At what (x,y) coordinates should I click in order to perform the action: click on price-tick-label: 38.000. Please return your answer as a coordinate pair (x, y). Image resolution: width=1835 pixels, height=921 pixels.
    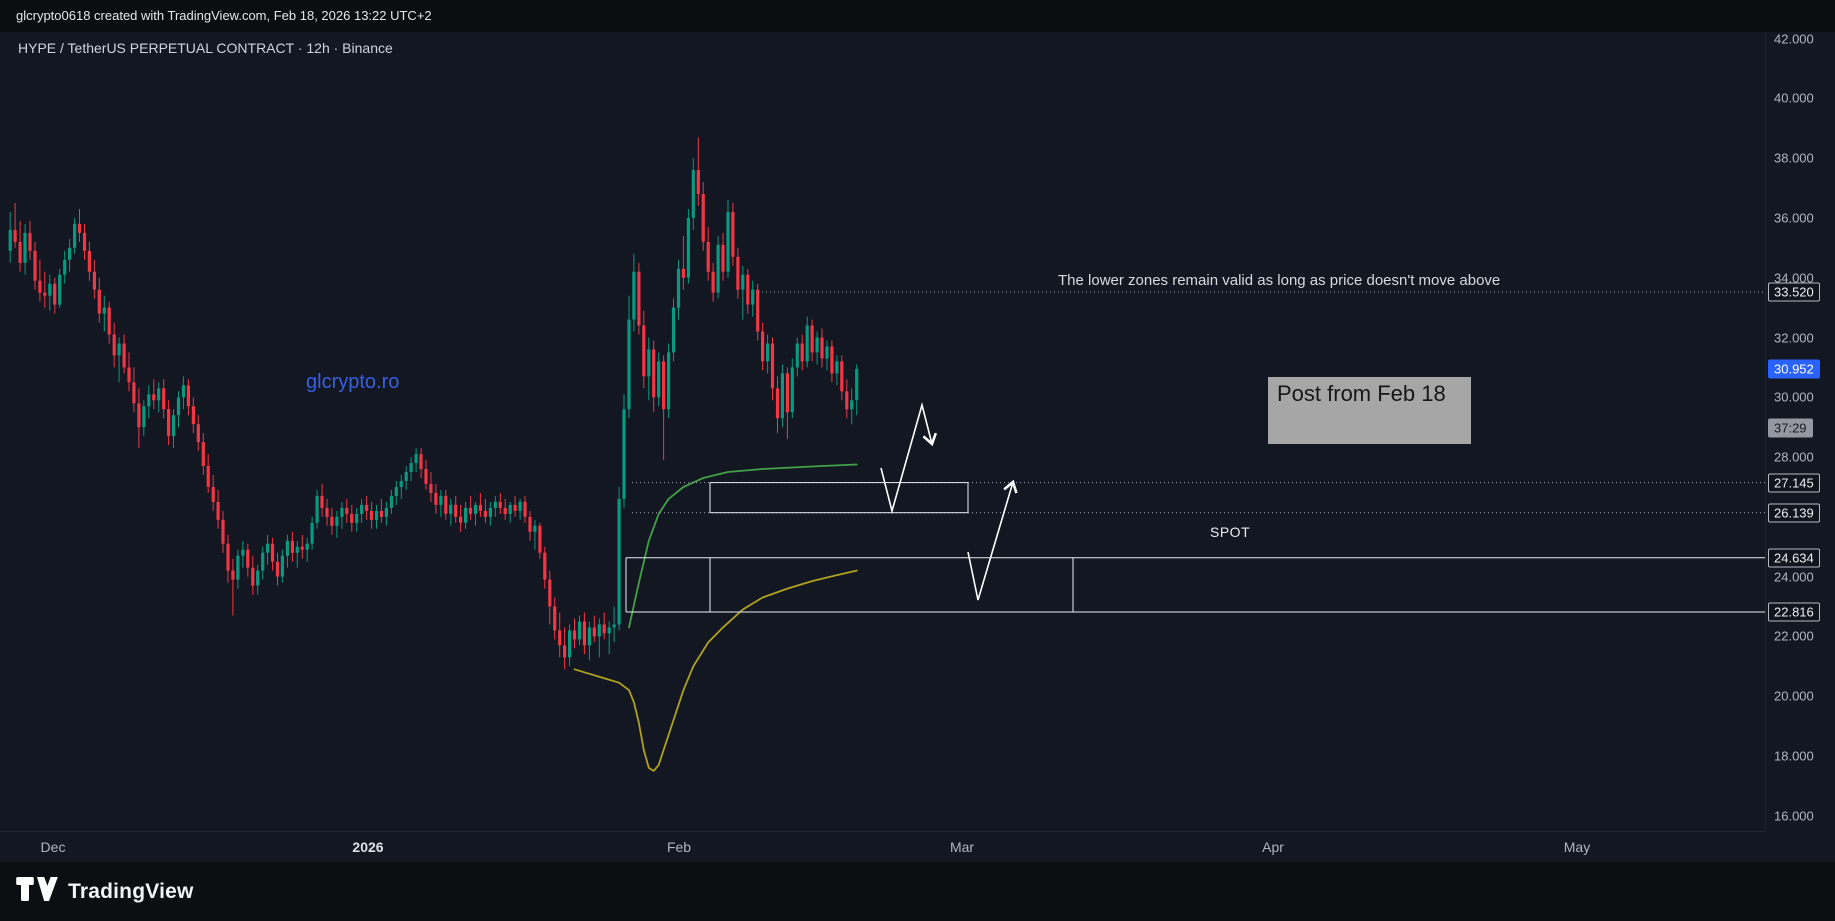
    Looking at the image, I should click on (1794, 158).